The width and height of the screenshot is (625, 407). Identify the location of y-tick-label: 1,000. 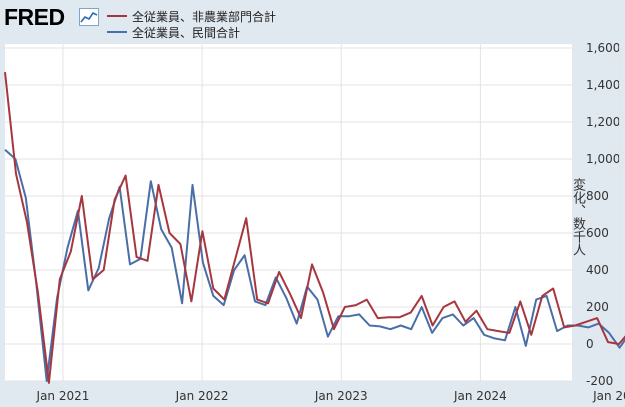
(603, 159).